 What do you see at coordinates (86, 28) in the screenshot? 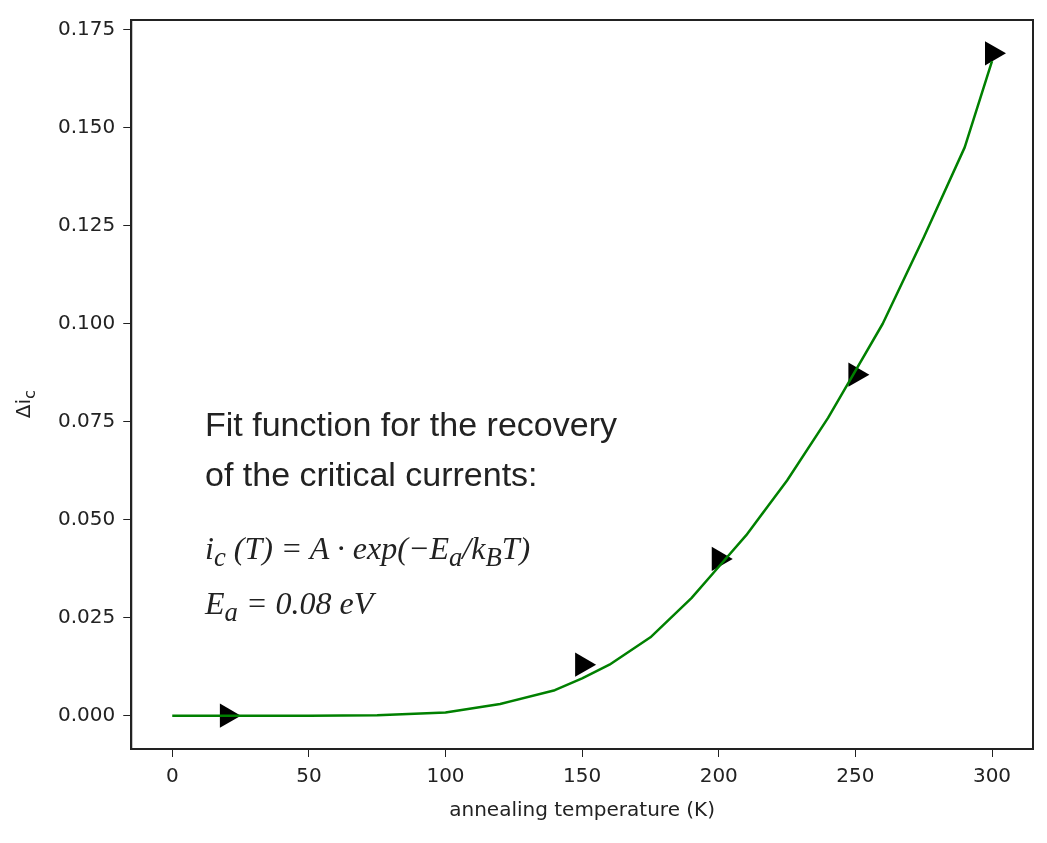
I see `y-tick-label: 0.175` at bounding box center [86, 28].